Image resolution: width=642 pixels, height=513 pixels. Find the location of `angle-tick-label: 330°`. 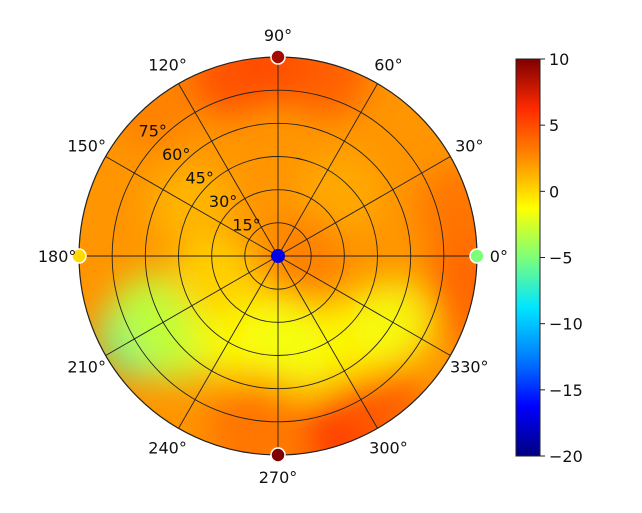

angle-tick-label: 330° is located at coordinates (469, 366).